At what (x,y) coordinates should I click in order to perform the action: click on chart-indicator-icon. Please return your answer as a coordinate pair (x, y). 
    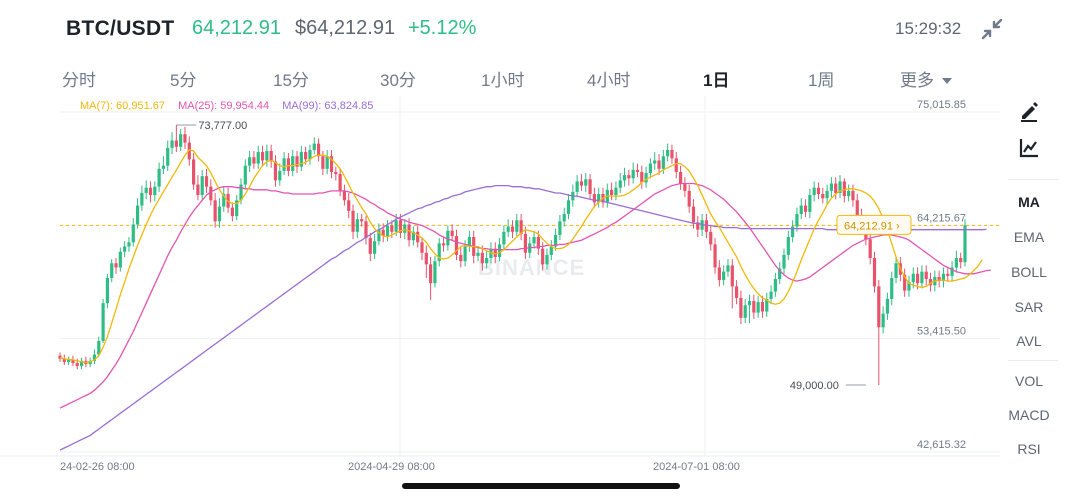
    Looking at the image, I should click on (1029, 148).